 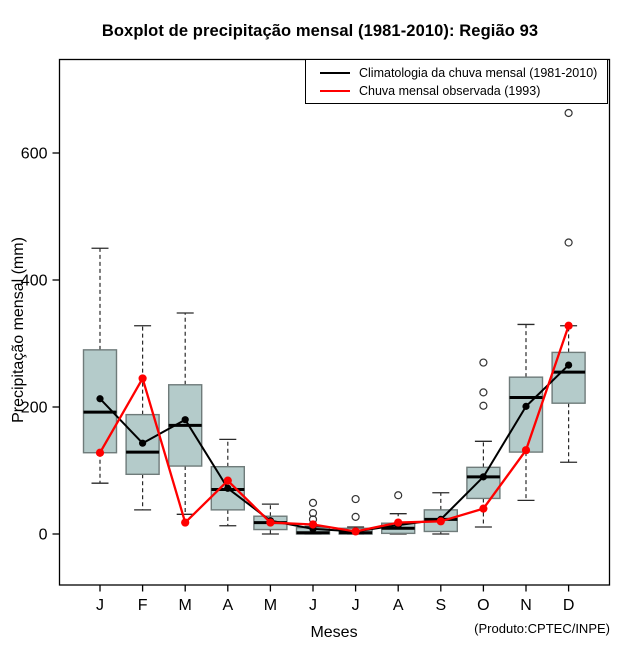 I want to click on climatology-line-swatch, so click(x=335, y=72).